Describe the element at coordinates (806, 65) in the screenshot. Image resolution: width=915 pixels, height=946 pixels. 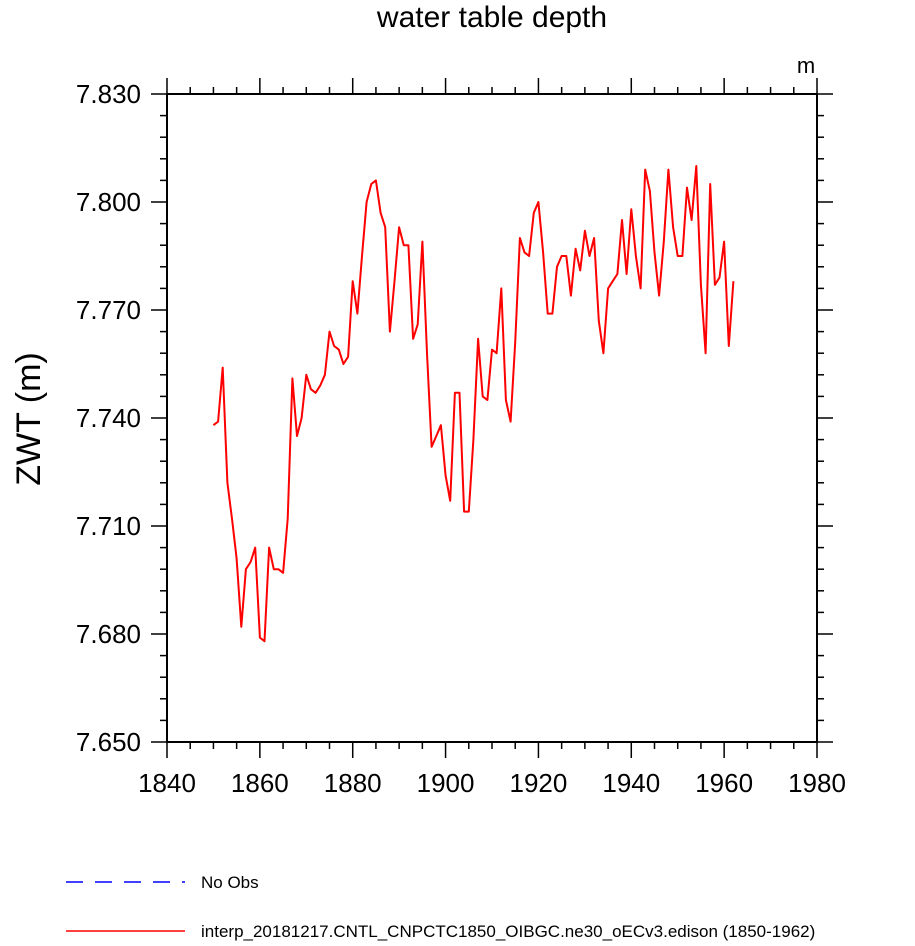
I see `units-label: m` at that location.